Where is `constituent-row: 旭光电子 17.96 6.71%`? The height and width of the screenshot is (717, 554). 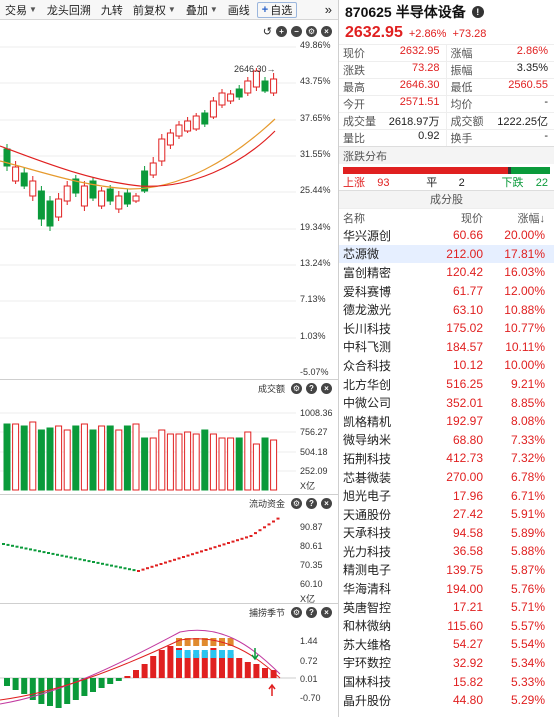
constituent-row: 旭光电子 17.96 6.71% is located at coordinates (446, 495).